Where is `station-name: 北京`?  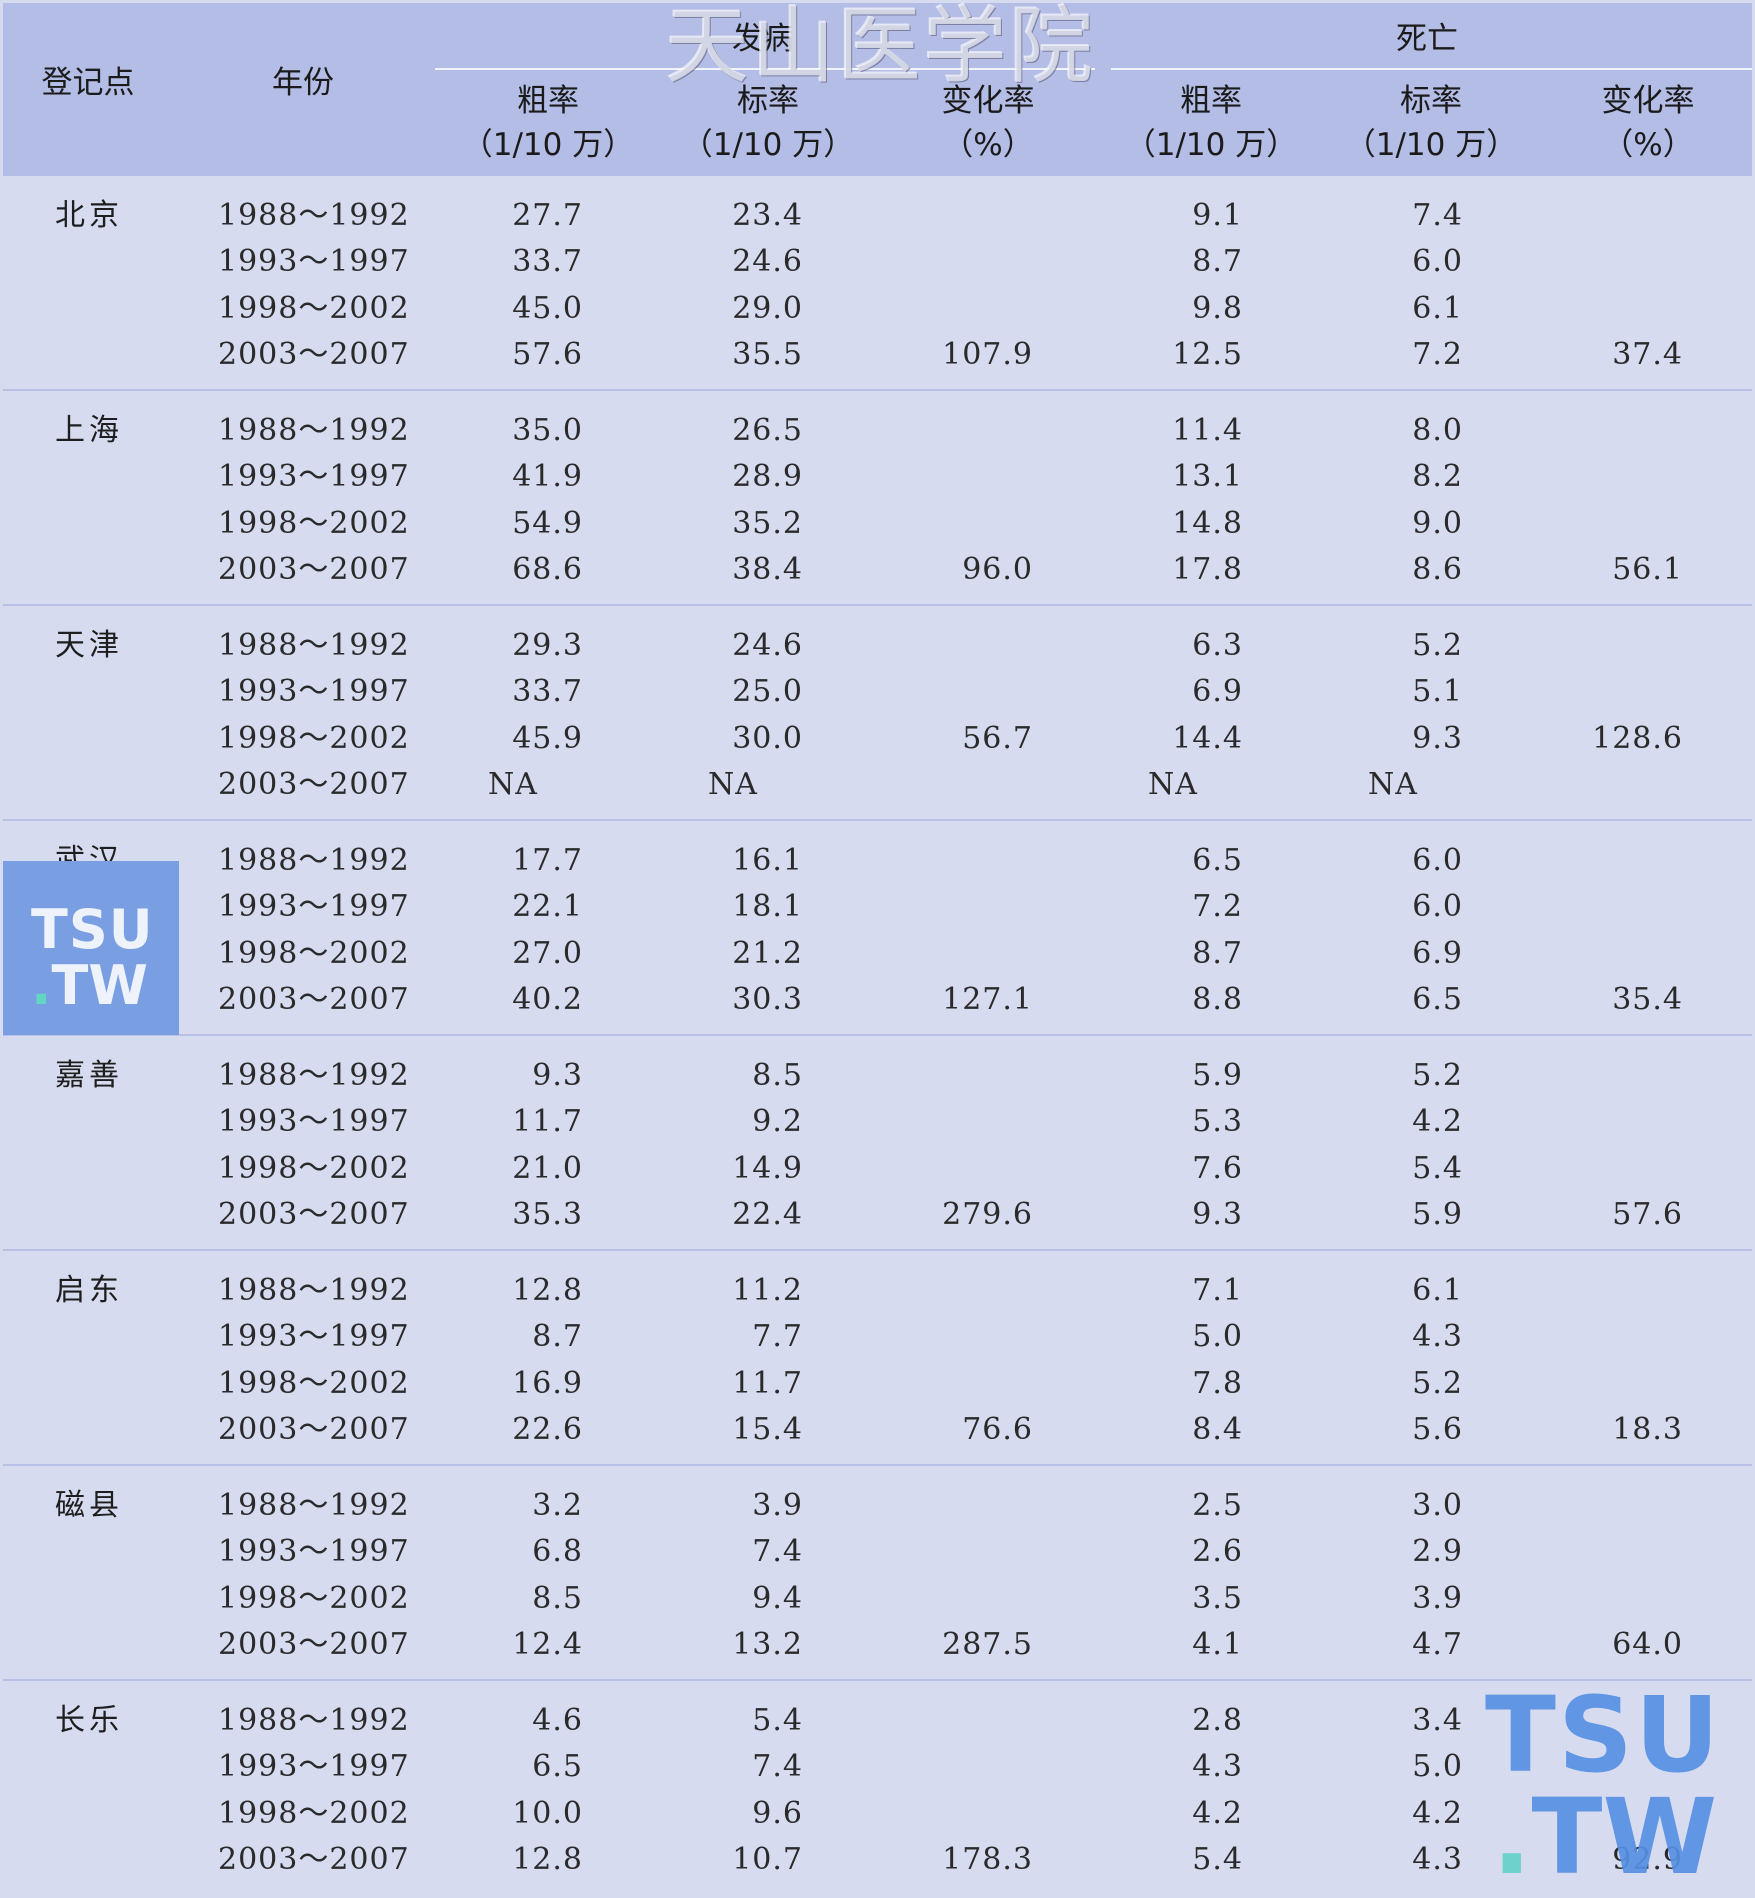 station-name: 北京 is located at coordinates (89, 215).